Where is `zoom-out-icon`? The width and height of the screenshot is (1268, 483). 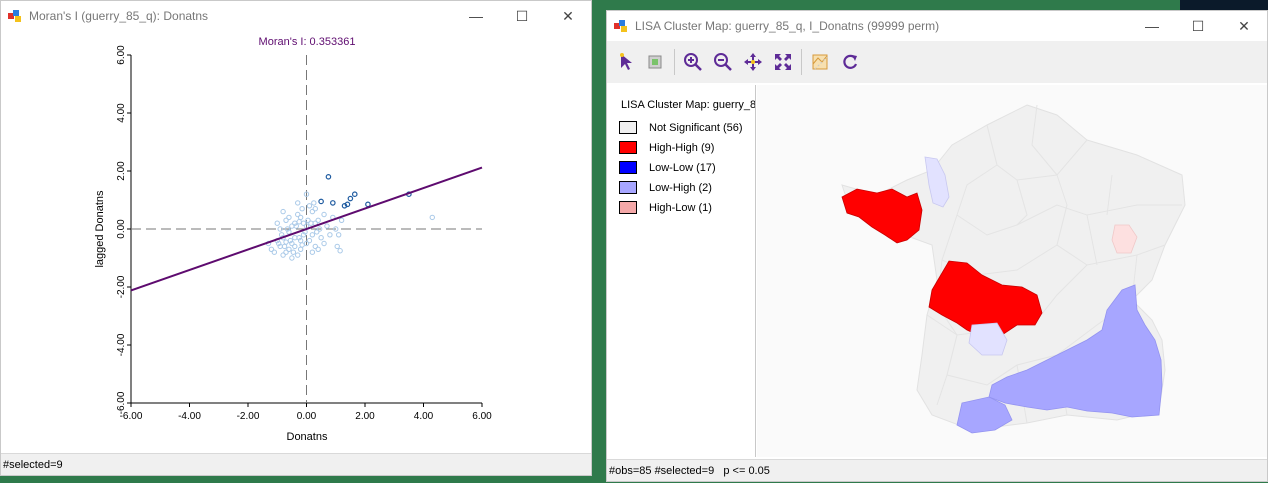 zoom-out-icon is located at coordinates (723, 62).